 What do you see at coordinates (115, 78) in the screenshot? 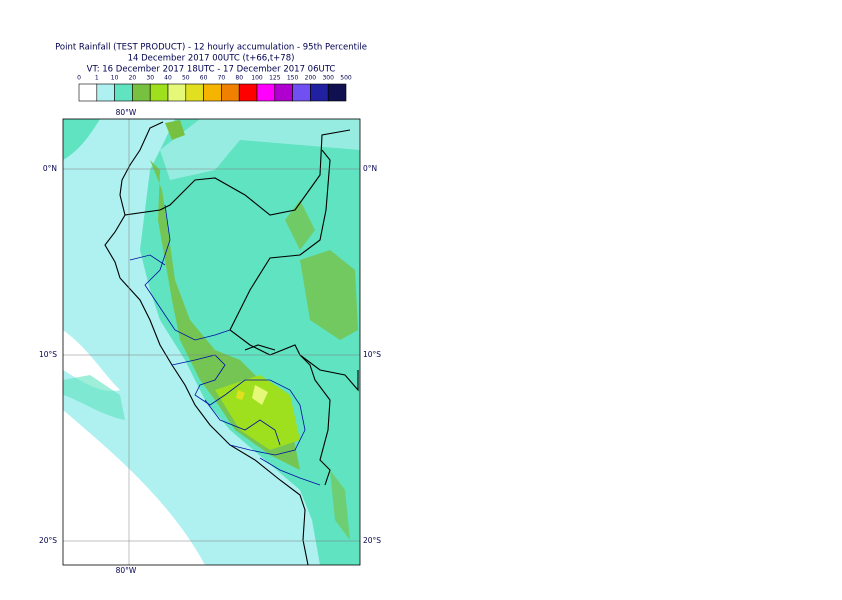
I see `legend-label: 10` at bounding box center [115, 78].